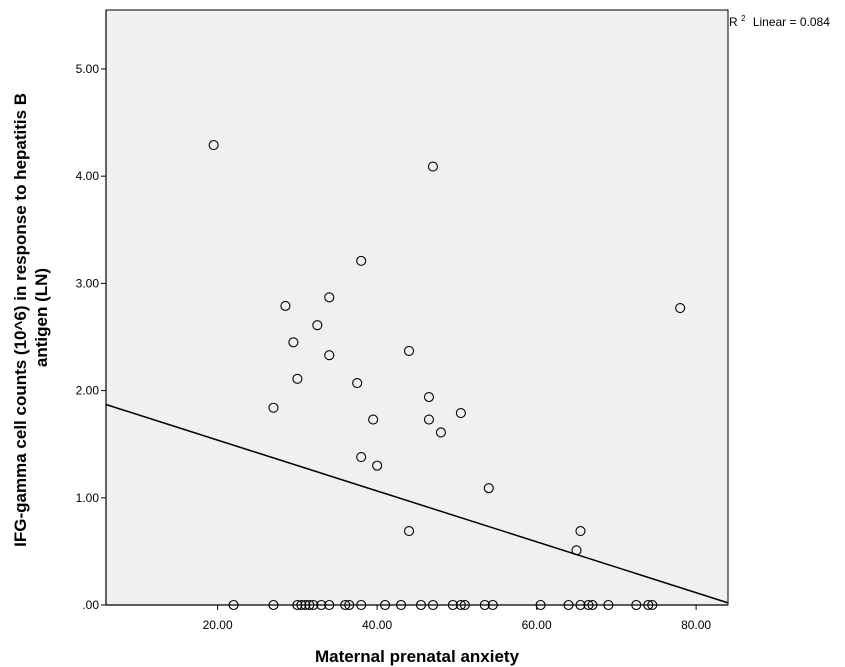 This screenshot has width=845, height=667. Describe the element at coordinates (377, 625) in the screenshot. I see `x-tick-label: 40.00` at that location.